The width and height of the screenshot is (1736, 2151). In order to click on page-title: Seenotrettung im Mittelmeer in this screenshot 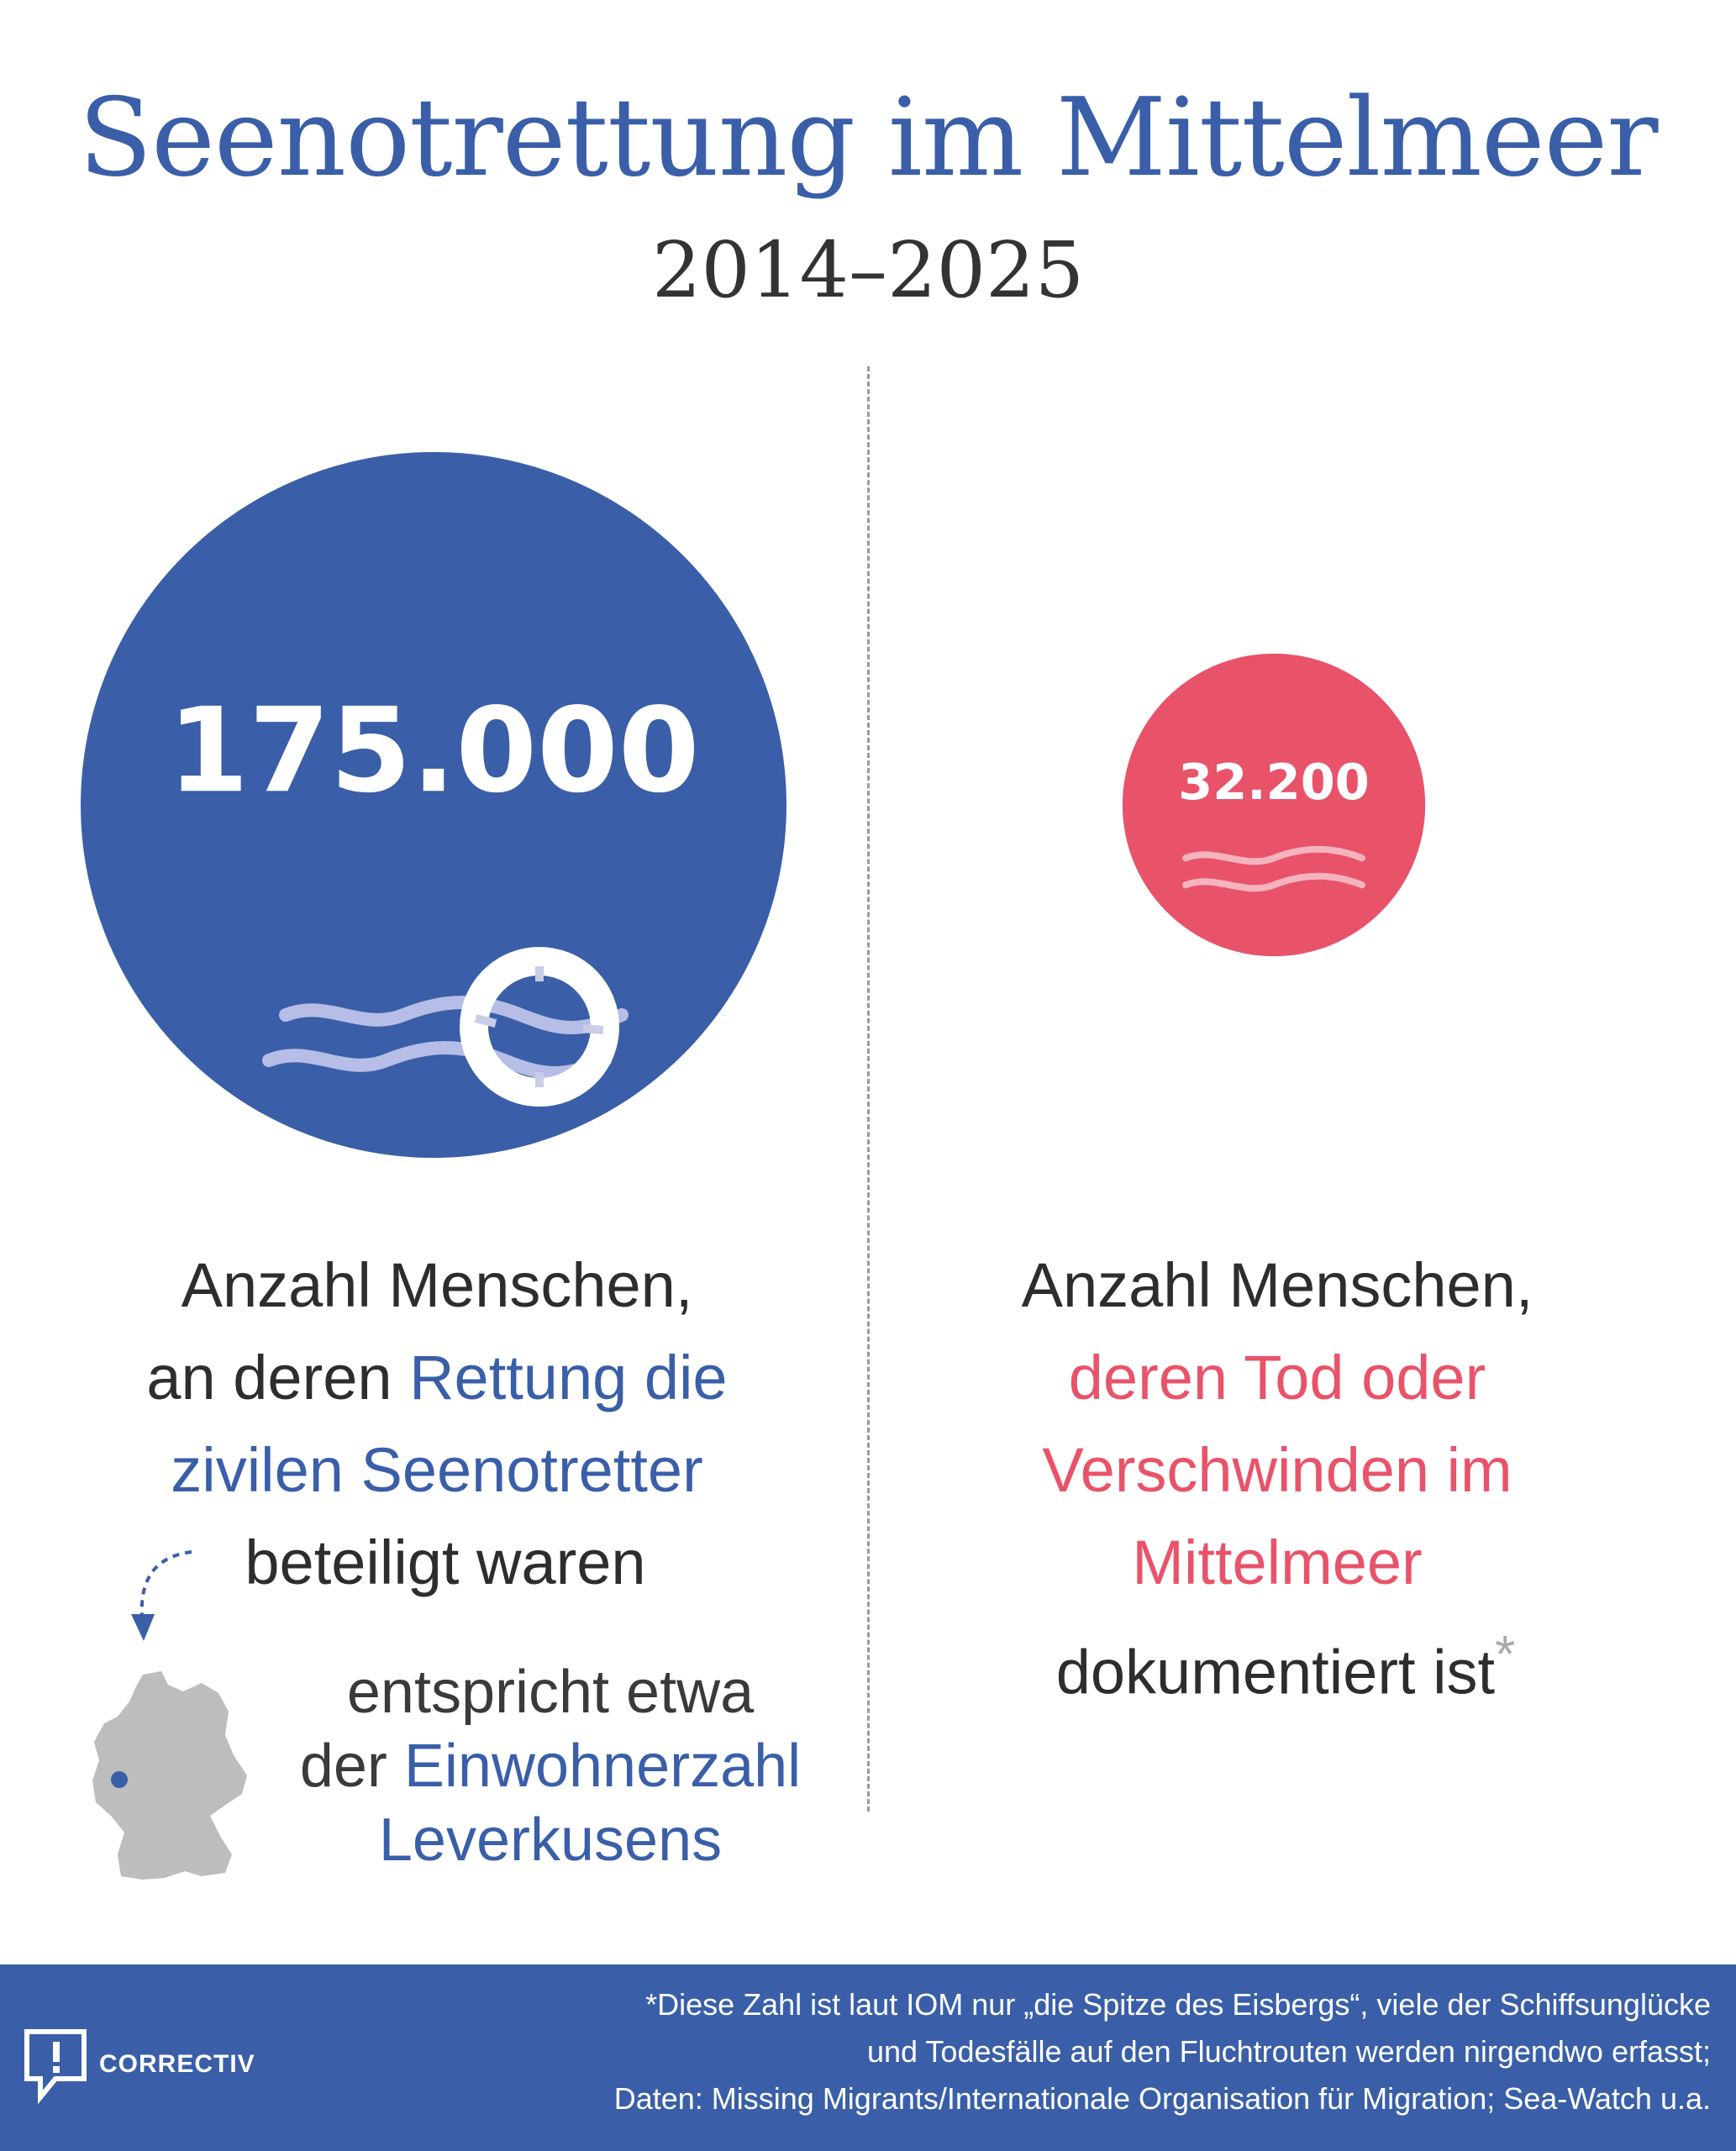, I will do `click(868, 138)`.